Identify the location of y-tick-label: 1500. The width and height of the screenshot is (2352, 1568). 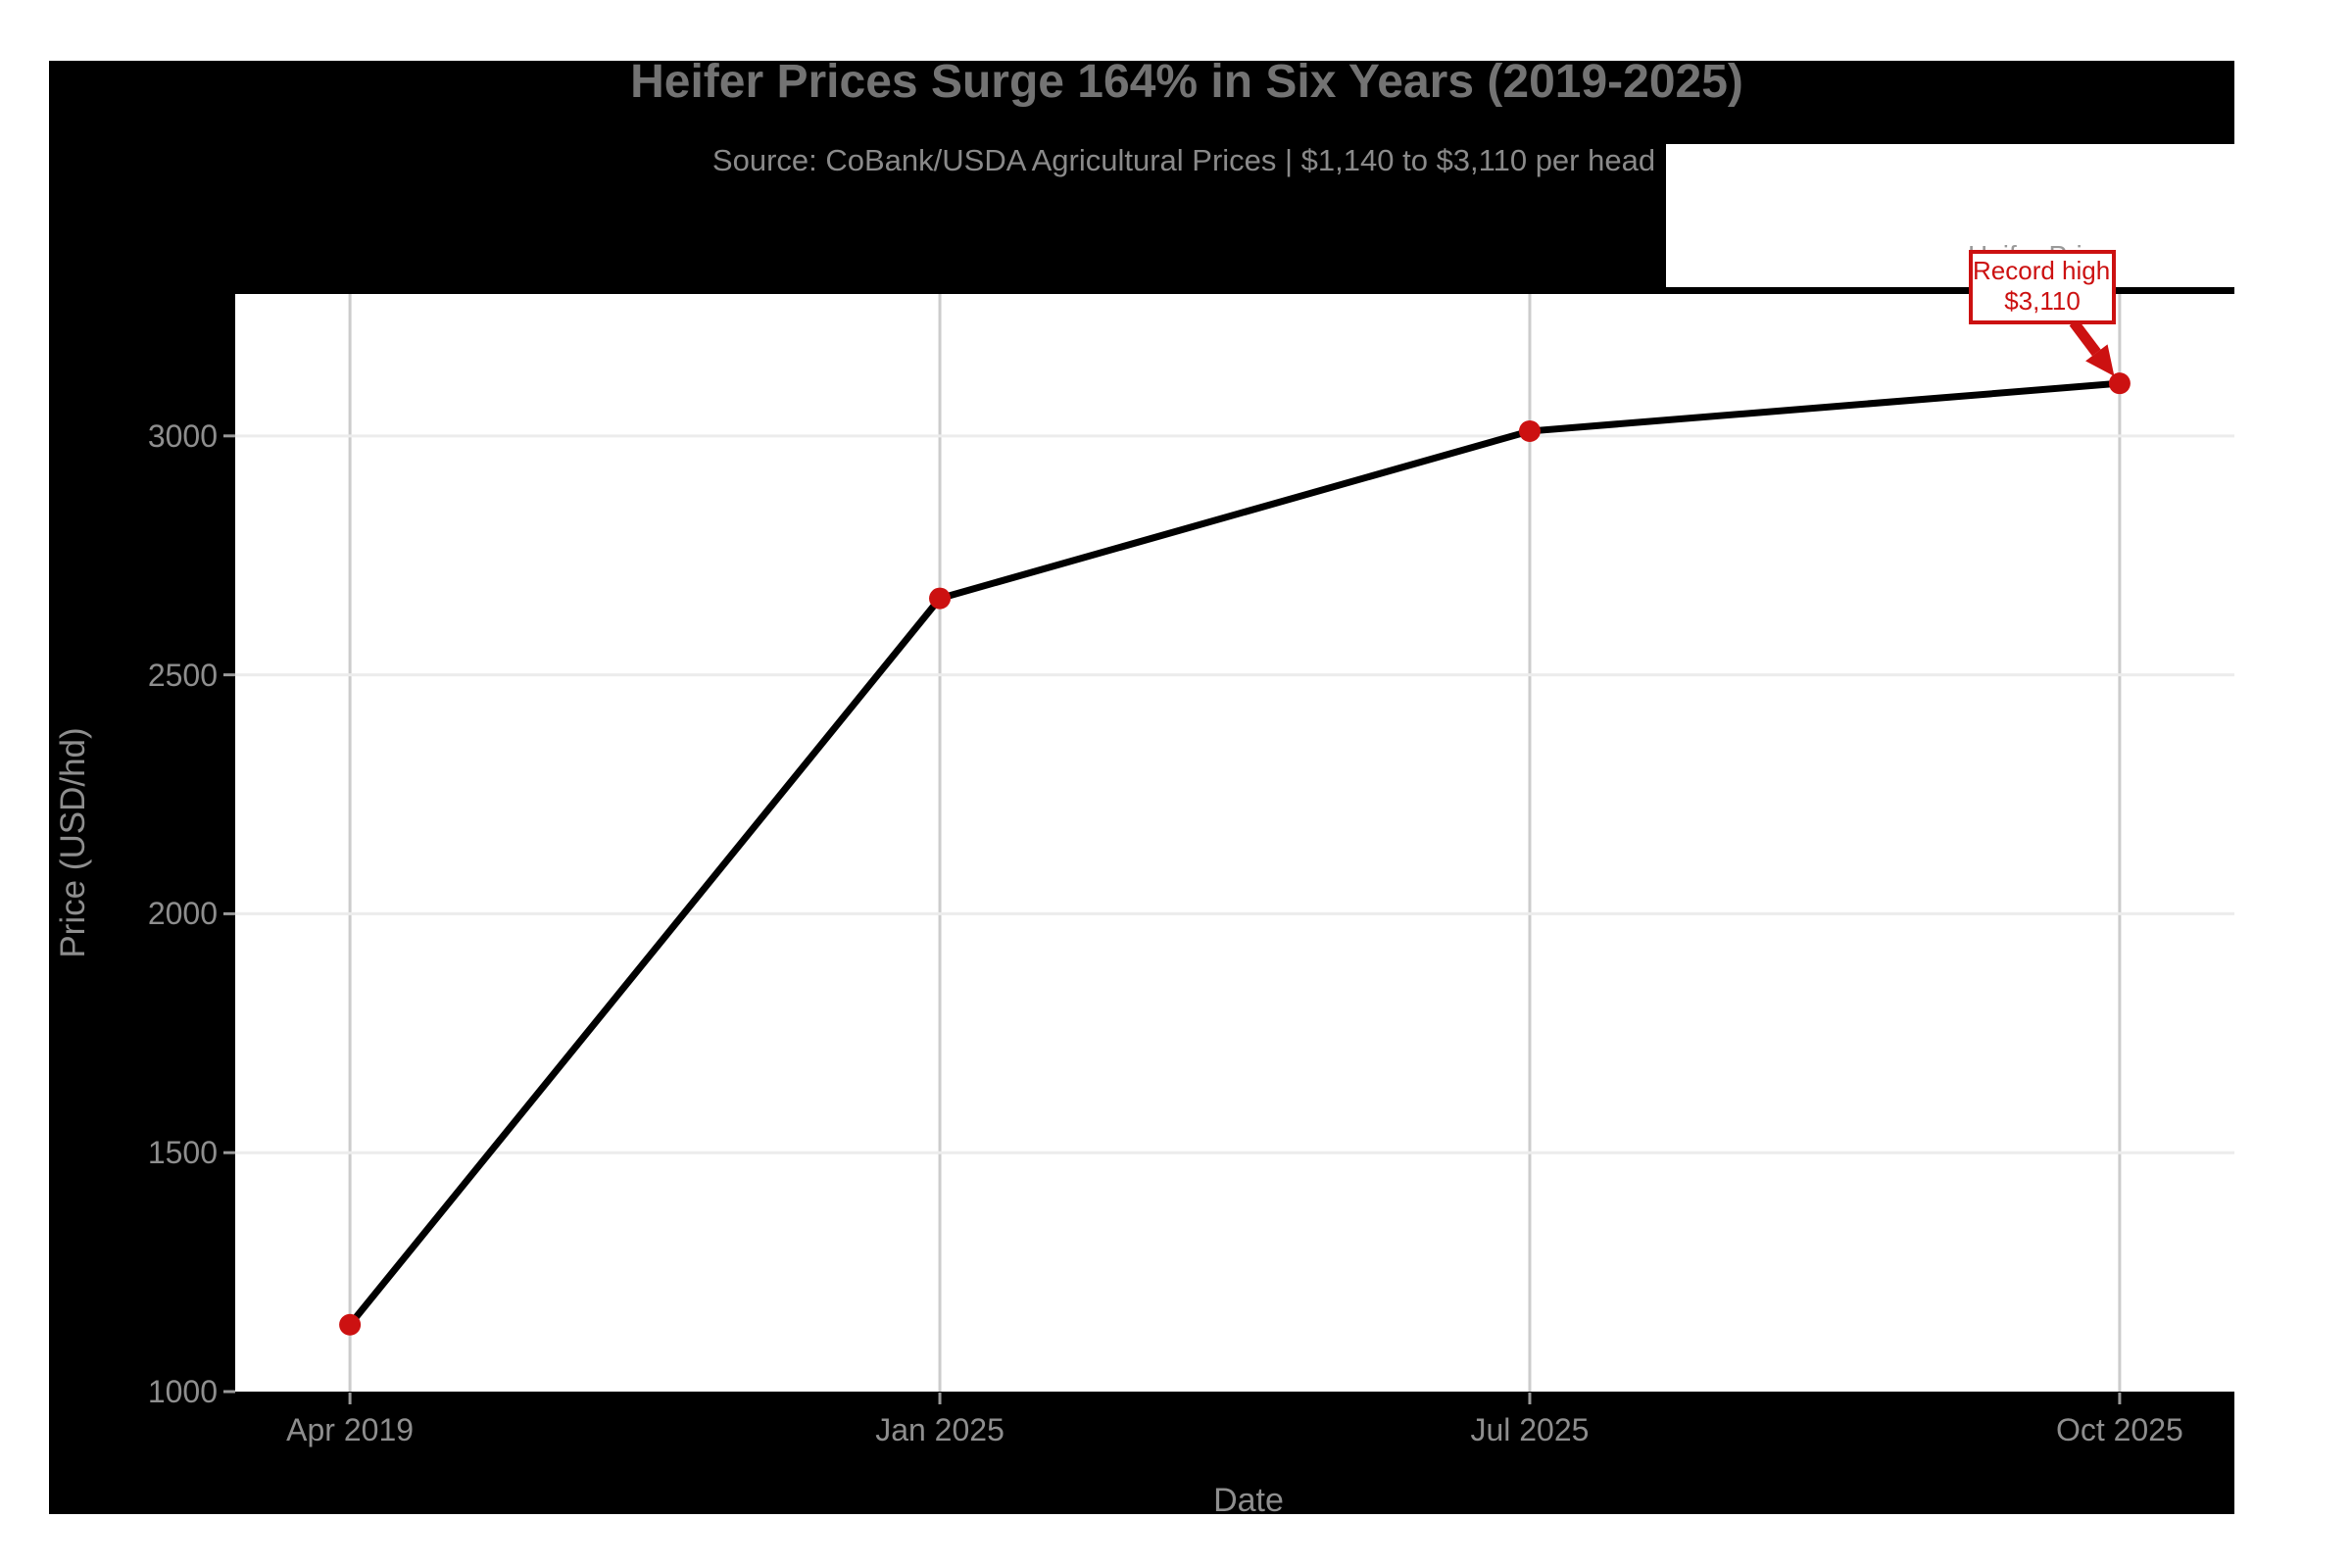
(182, 1153).